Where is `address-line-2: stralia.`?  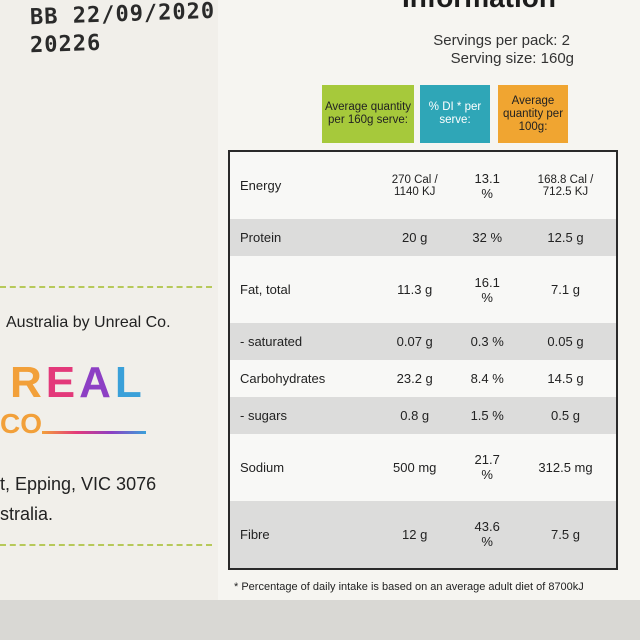 address-line-2: stralia. is located at coordinates (27, 514).